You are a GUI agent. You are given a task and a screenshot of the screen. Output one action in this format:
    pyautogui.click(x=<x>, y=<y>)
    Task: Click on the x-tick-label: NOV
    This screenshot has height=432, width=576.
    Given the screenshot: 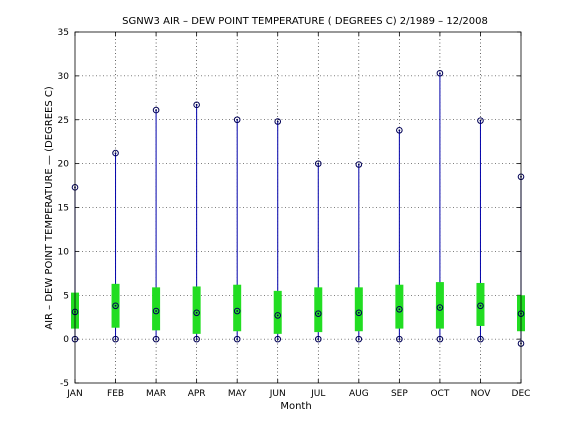 What is the action you would take?
    pyautogui.click(x=481, y=394)
    